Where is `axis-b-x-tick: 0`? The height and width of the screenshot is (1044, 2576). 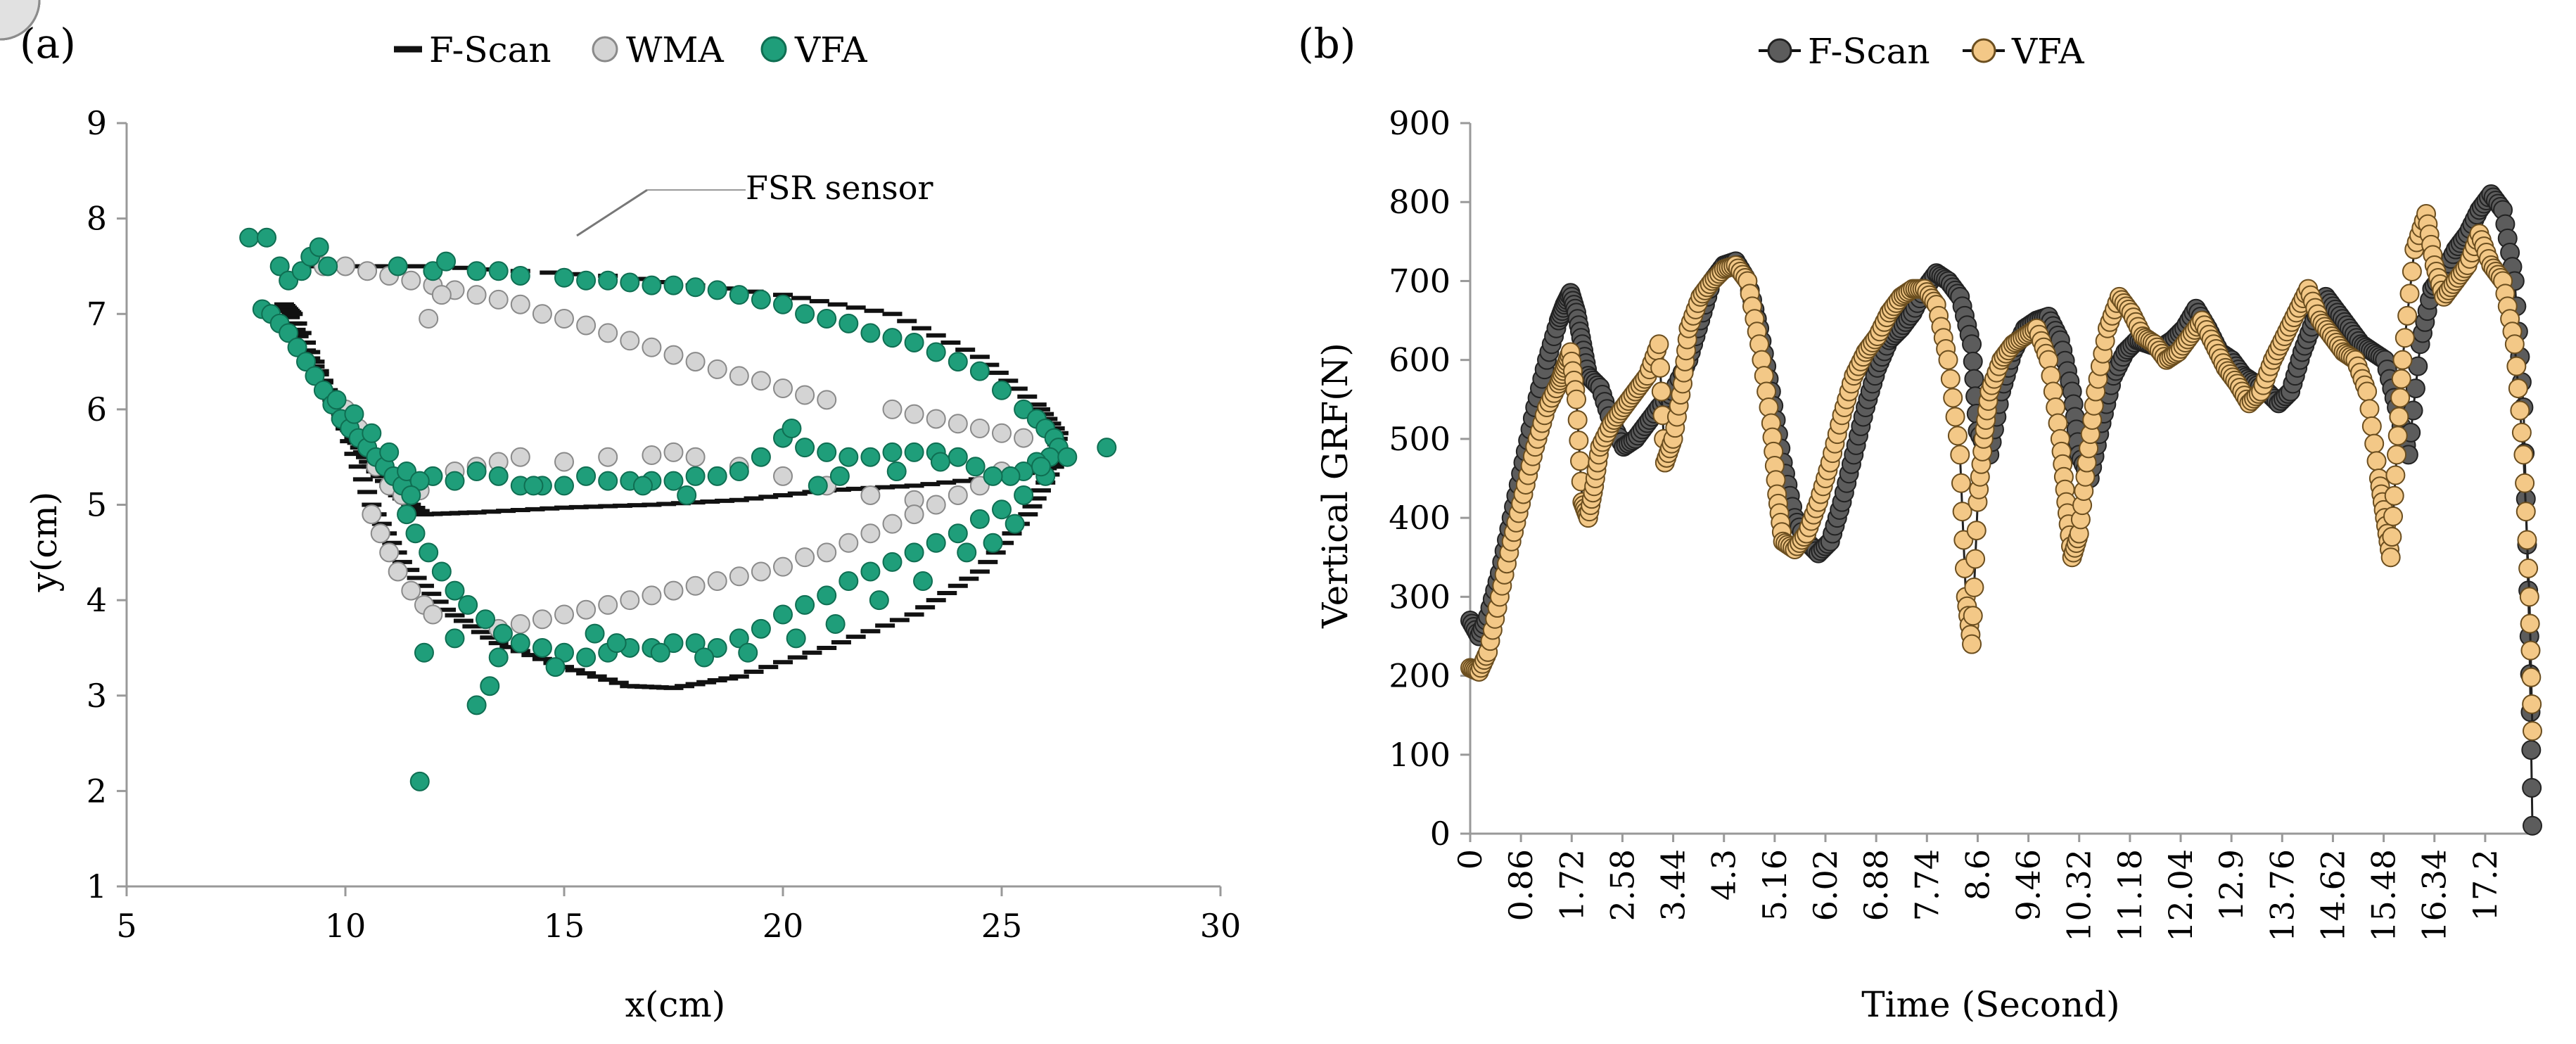 axis-b-x-tick: 0 is located at coordinates (1470, 860).